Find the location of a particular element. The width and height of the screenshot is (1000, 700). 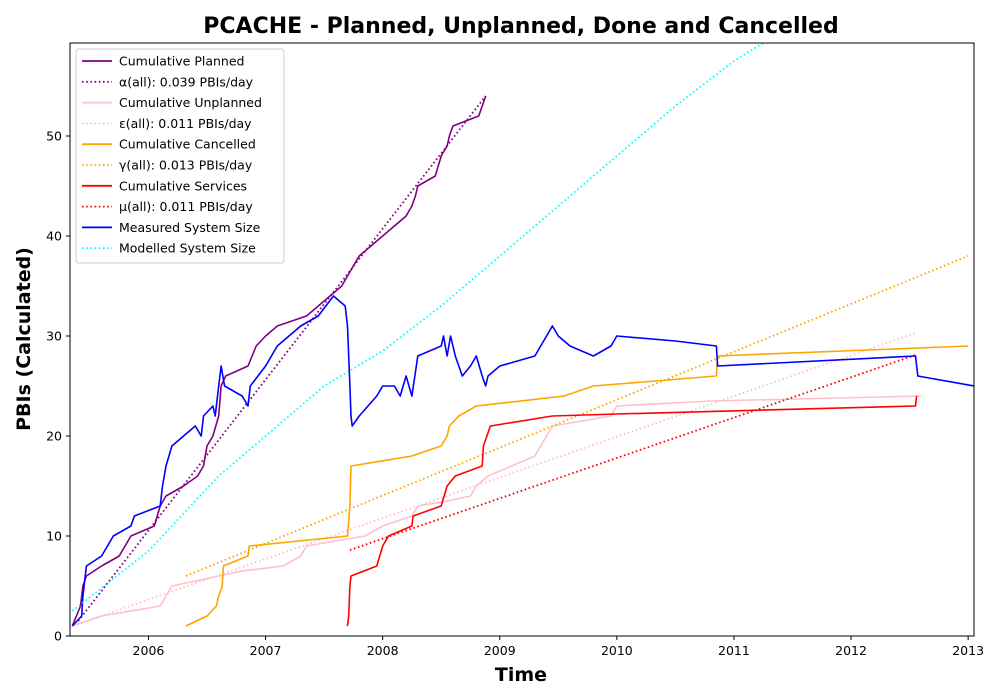

legend-label-cumulative-planned: Cumulative Planned is located at coordinates (181, 61).